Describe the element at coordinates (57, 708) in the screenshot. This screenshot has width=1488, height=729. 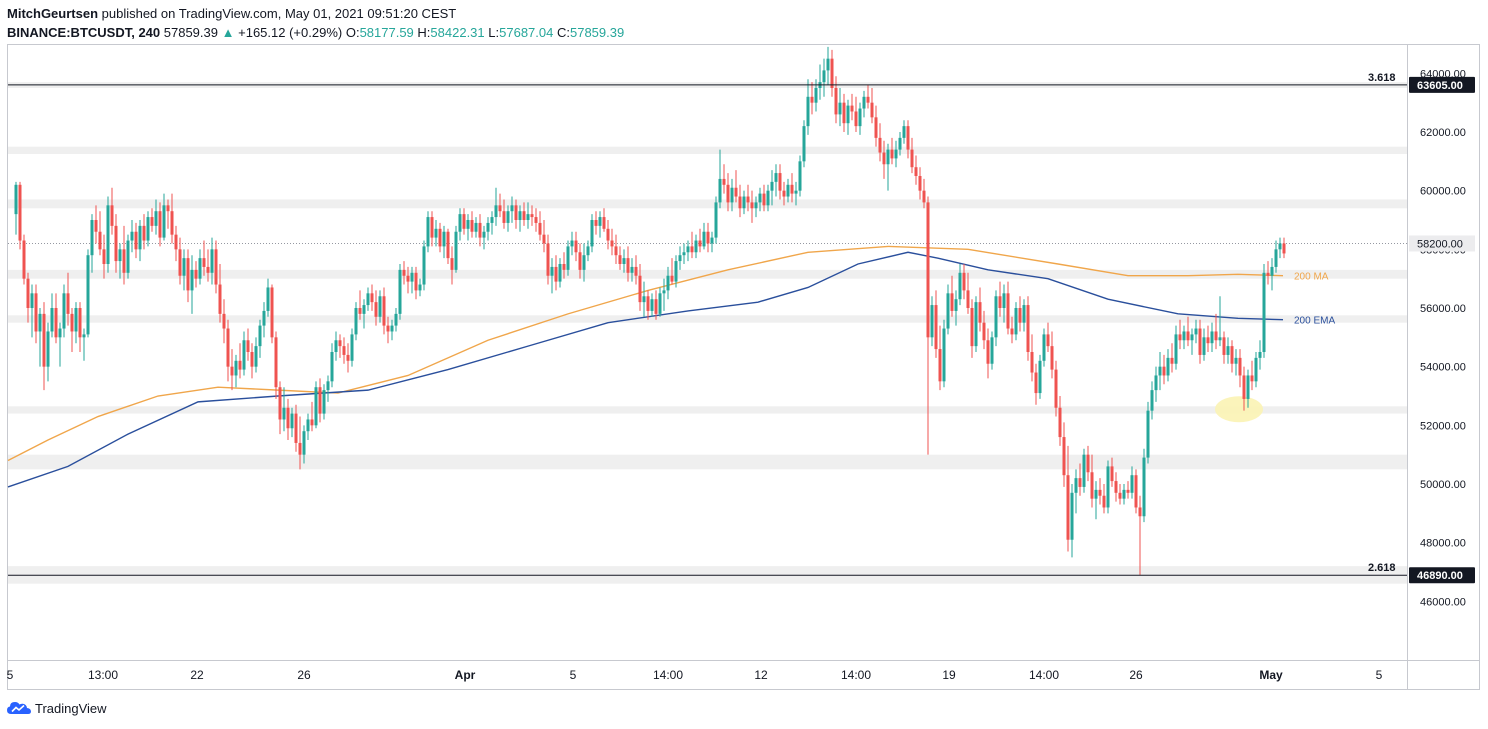
I see `tradingview-logo: TradingView` at that location.